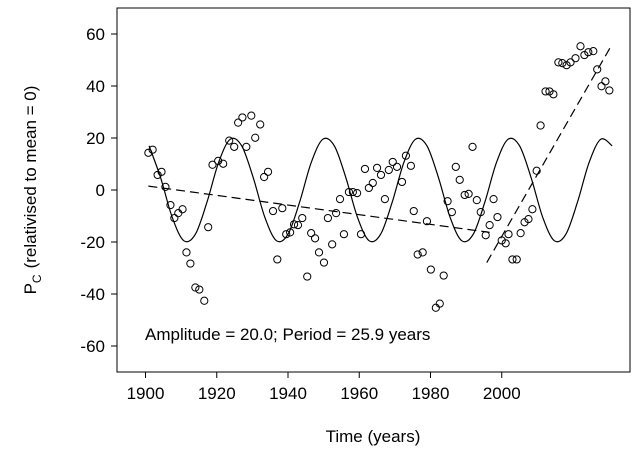 Image resolution: width=638 pixels, height=452 pixels. Describe the element at coordinates (100, 190) in the screenshot. I see `y-tick-label: 0` at that location.